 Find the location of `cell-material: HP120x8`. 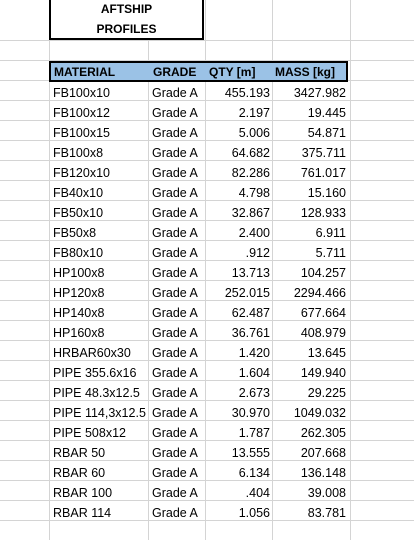

cell-material: HP120x8 is located at coordinates (79, 293).